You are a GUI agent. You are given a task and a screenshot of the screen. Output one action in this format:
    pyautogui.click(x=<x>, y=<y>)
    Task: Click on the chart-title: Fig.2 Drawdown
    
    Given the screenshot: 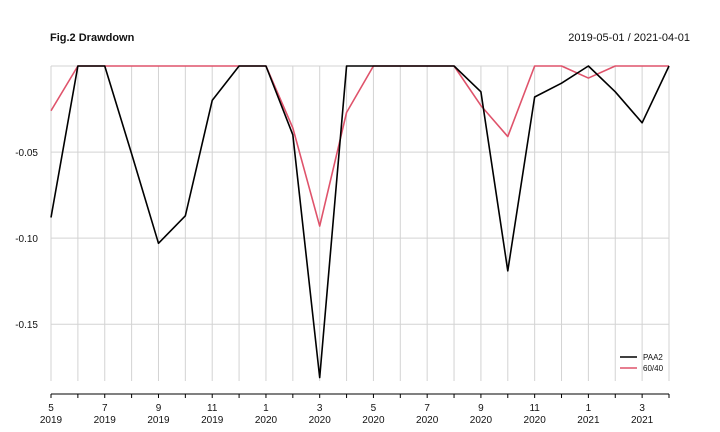 What is the action you would take?
    pyautogui.click(x=92, y=38)
    